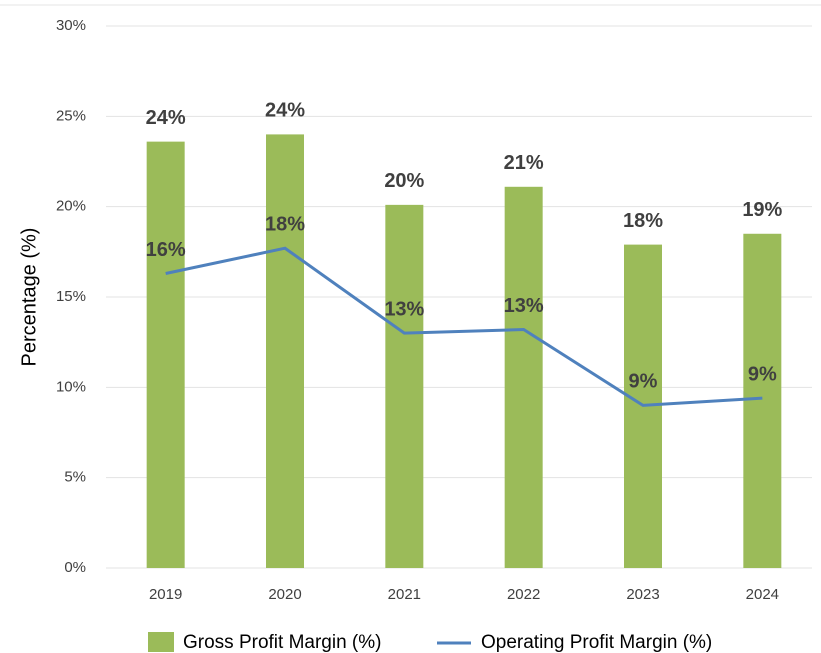 The width and height of the screenshot is (821, 653). Describe the element at coordinates (762, 594) in the screenshot. I see `x-tick-label: 2024` at that location.